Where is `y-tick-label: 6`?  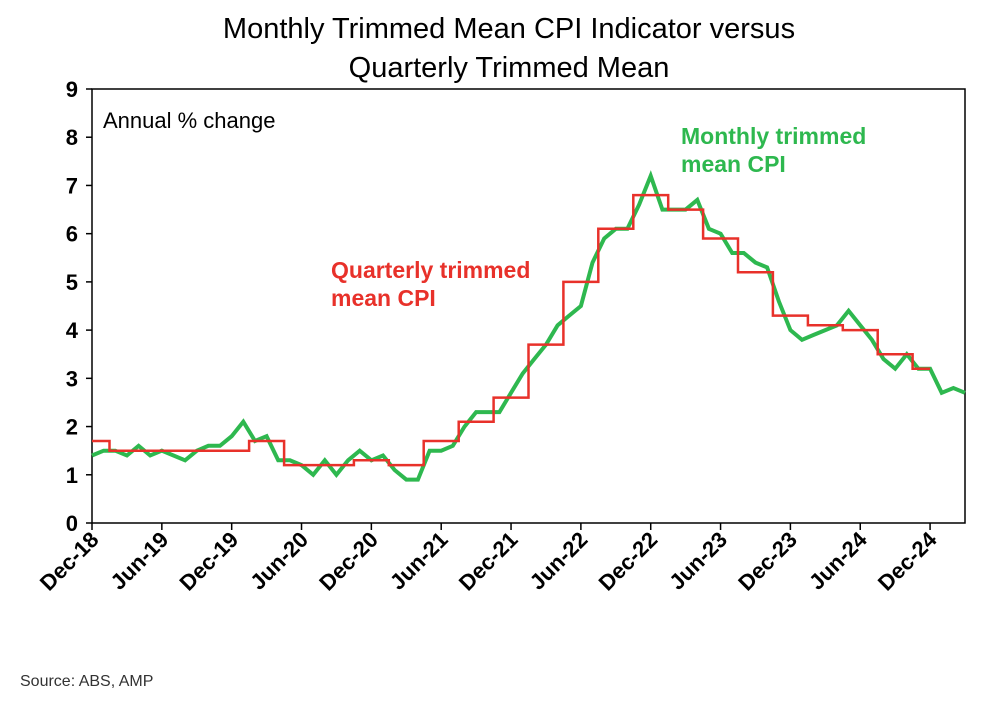 y-tick-label: 6 is located at coordinates (72, 234).